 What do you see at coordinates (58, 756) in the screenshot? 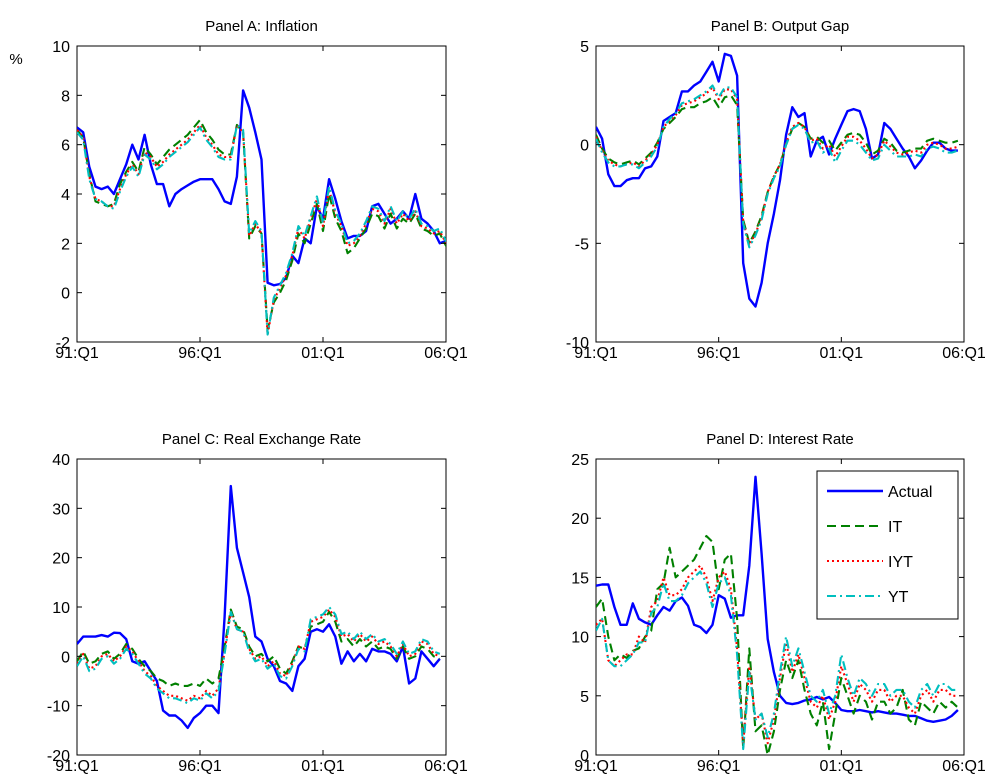
I see `y-tick-label: -20` at bounding box center [58, 756].